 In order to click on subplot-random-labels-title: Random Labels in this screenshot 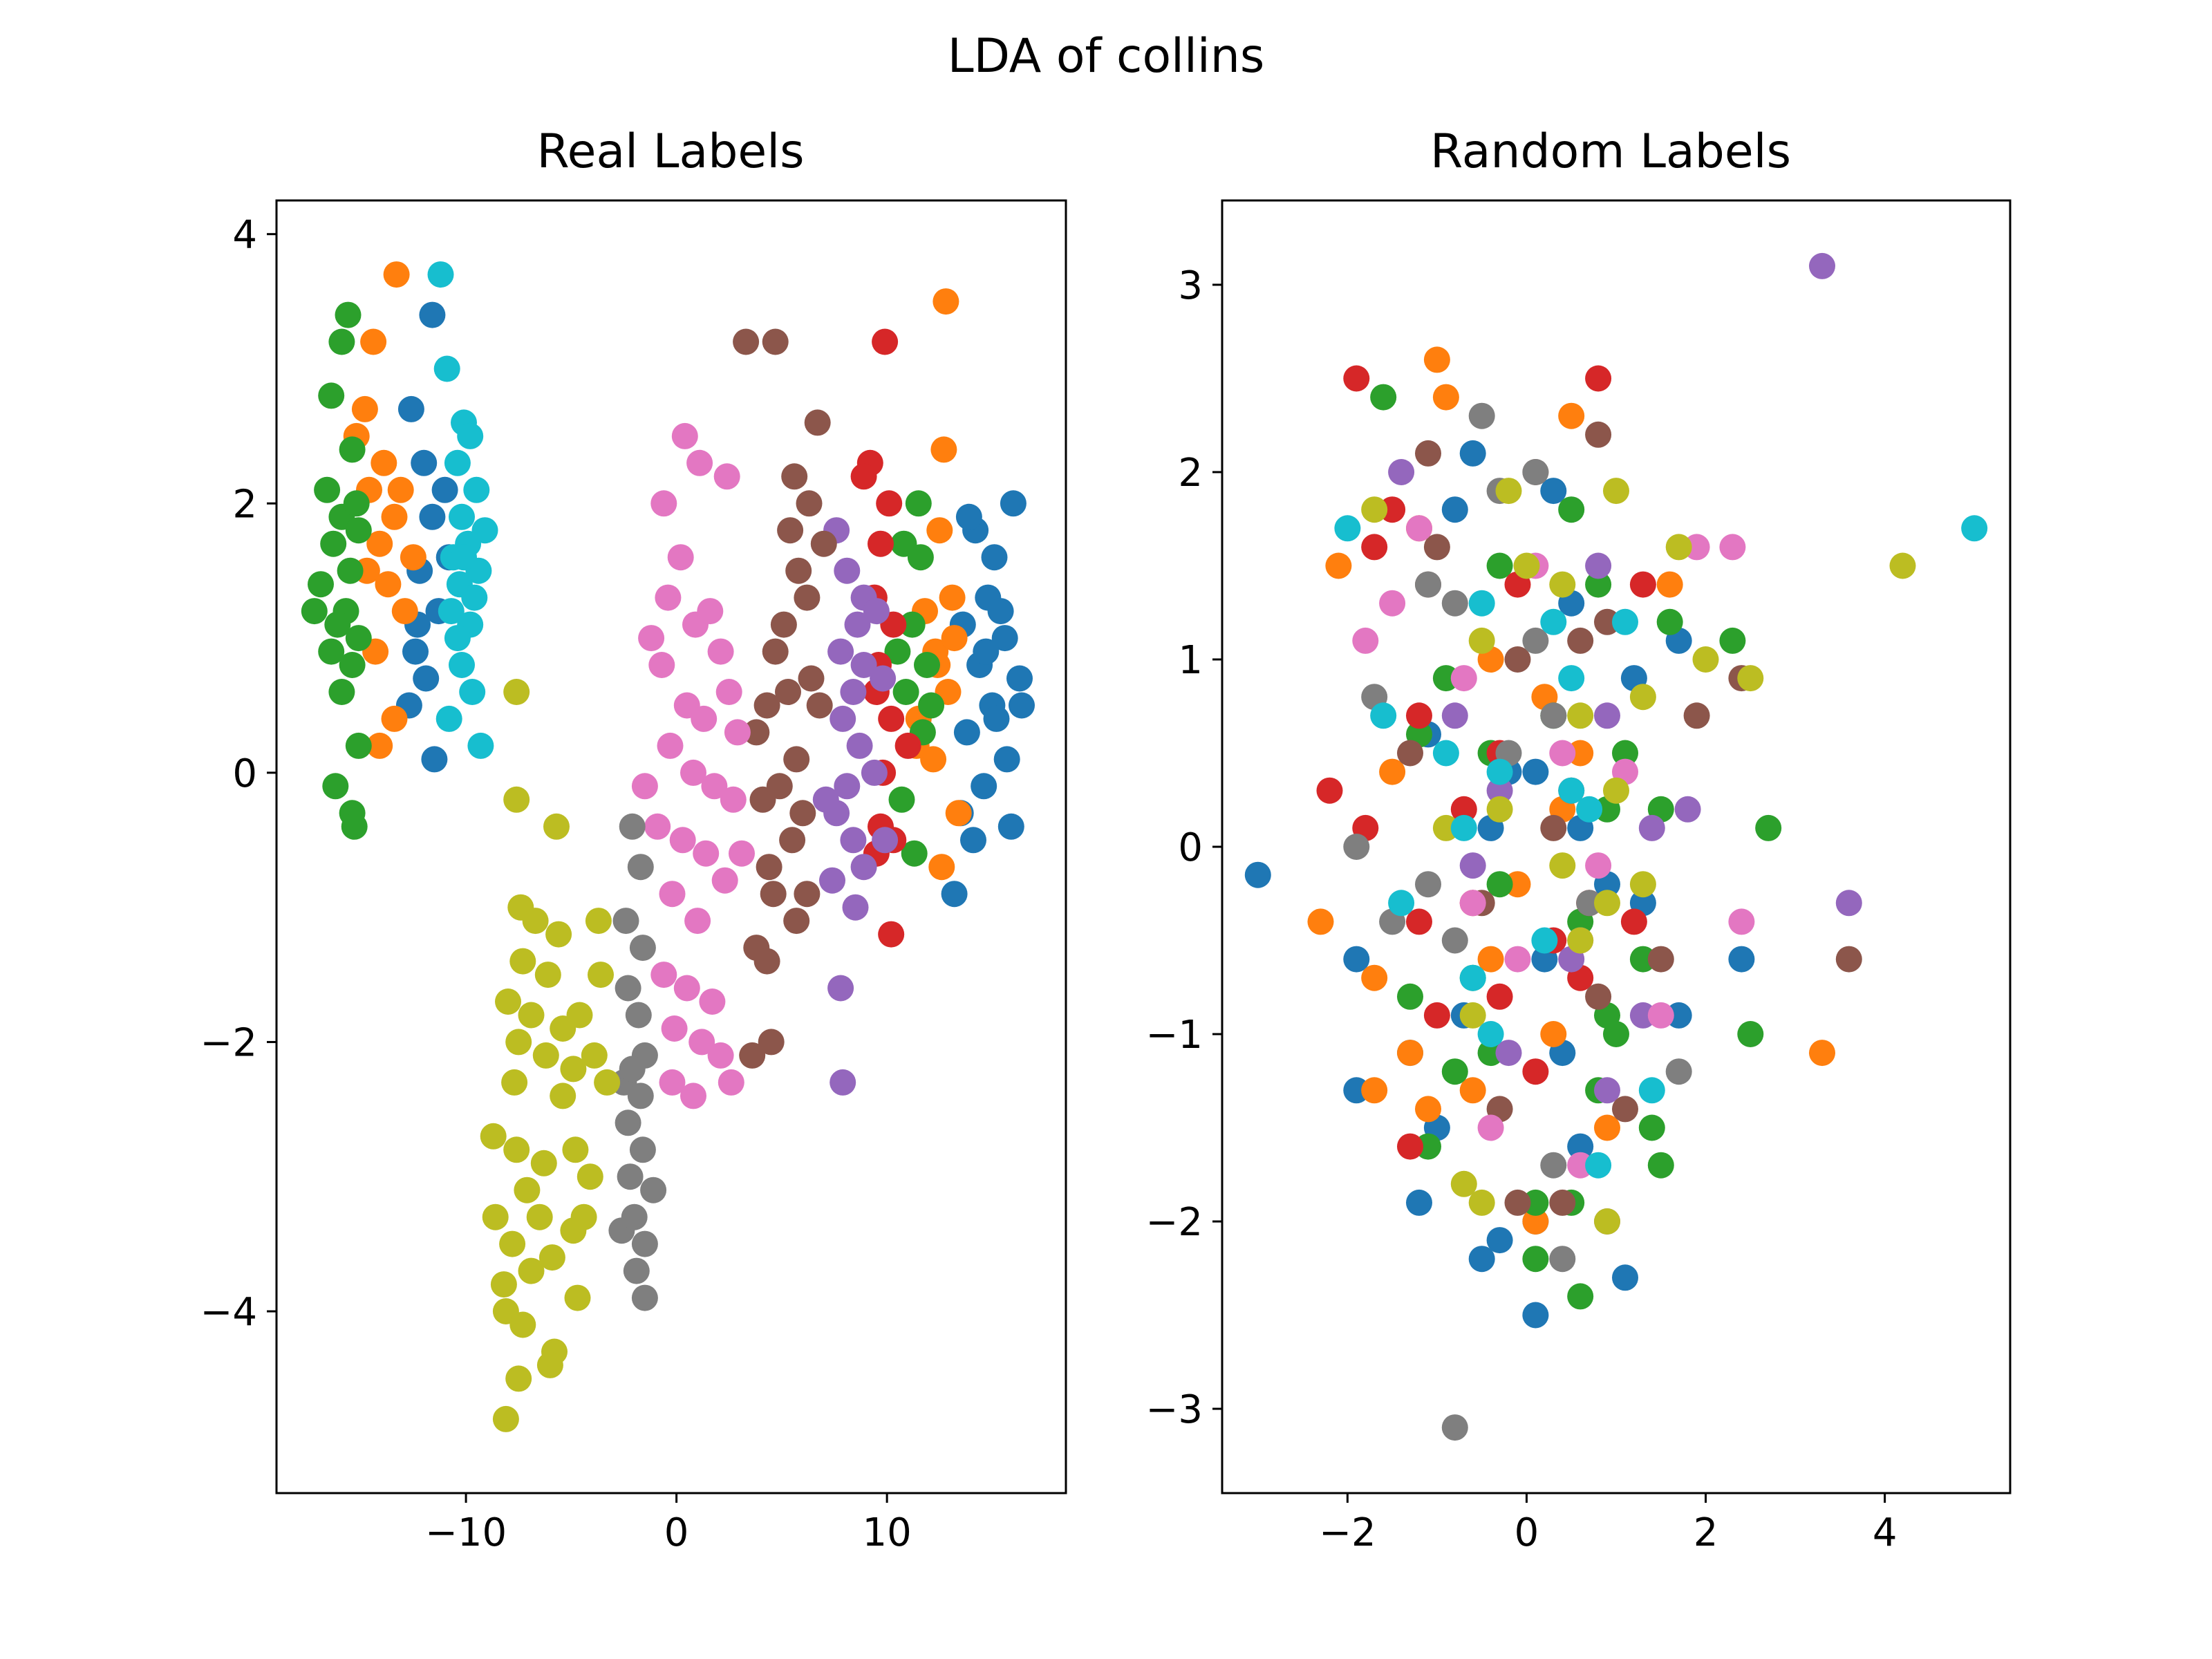, I will do `click(1610, 151)`.